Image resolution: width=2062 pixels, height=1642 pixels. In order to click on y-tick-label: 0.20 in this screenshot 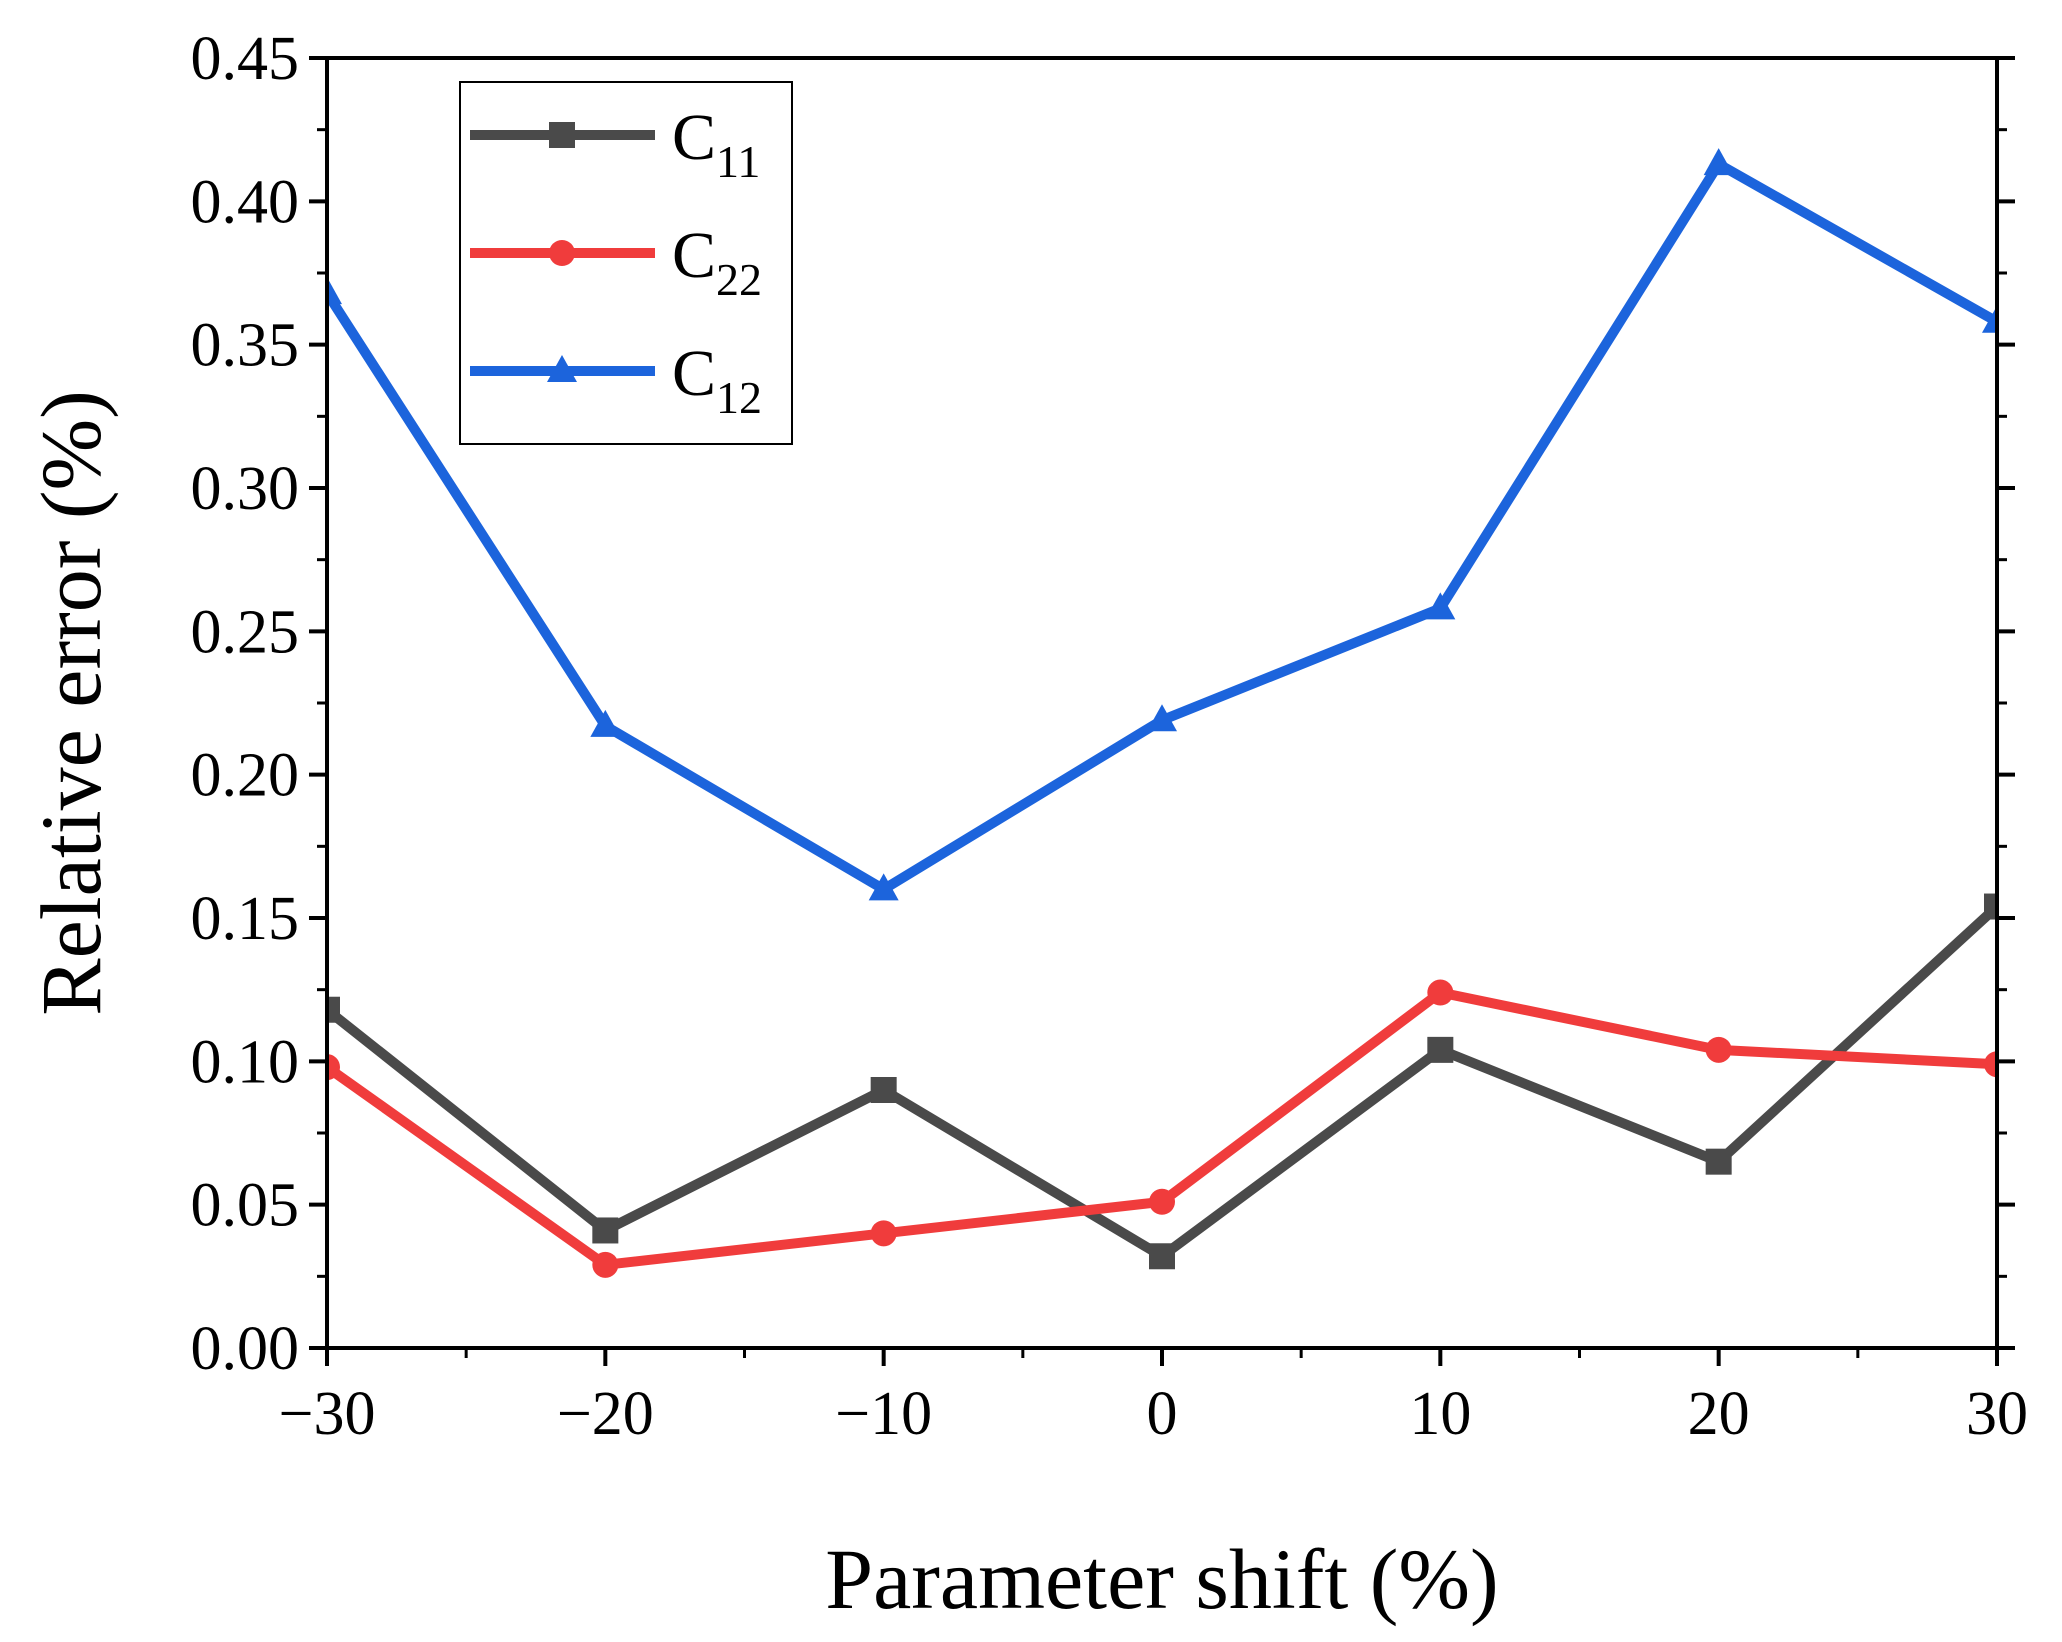, I will do `click(245, 776)`.